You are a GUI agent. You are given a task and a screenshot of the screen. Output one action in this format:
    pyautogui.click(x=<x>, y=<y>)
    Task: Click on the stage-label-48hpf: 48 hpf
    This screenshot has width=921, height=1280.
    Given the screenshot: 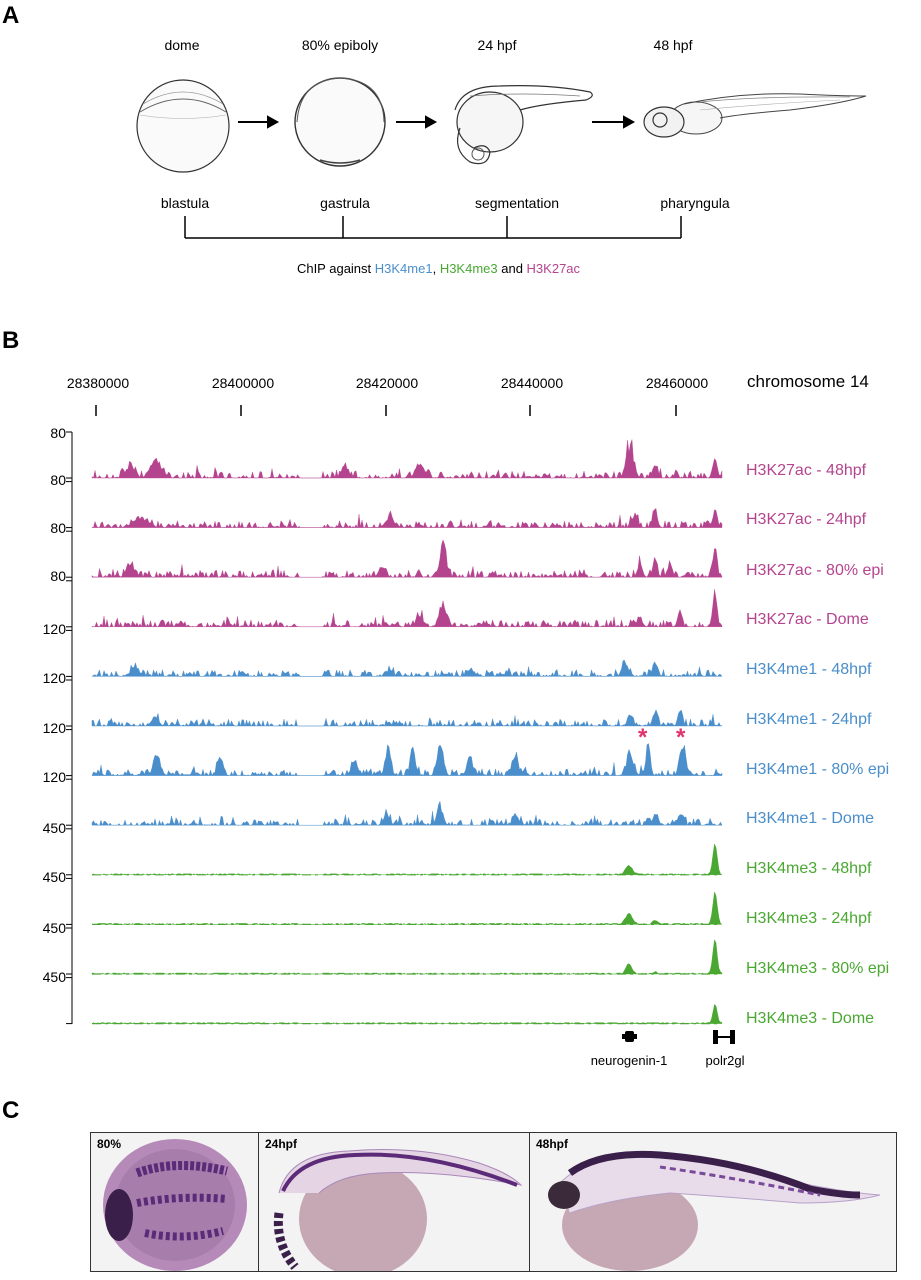 What is the action you would take?
    pyautogui.click(x=673, y=45)
    